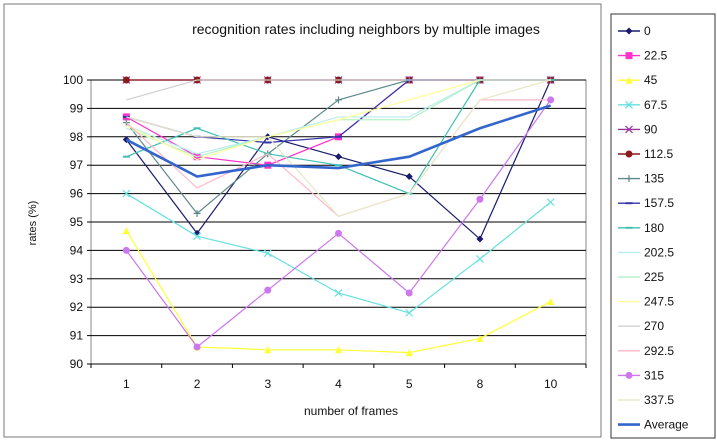  Describe the element at coordinates (638, 129) in the screenshot. I see `legend-item: 90` at that location.